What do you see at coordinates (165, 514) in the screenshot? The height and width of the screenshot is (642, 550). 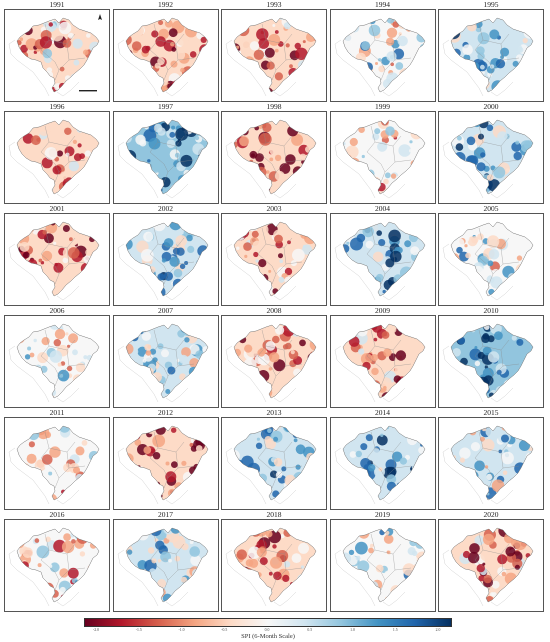 I see `panel-year-label: 2017` at bounding box center [165, 514].